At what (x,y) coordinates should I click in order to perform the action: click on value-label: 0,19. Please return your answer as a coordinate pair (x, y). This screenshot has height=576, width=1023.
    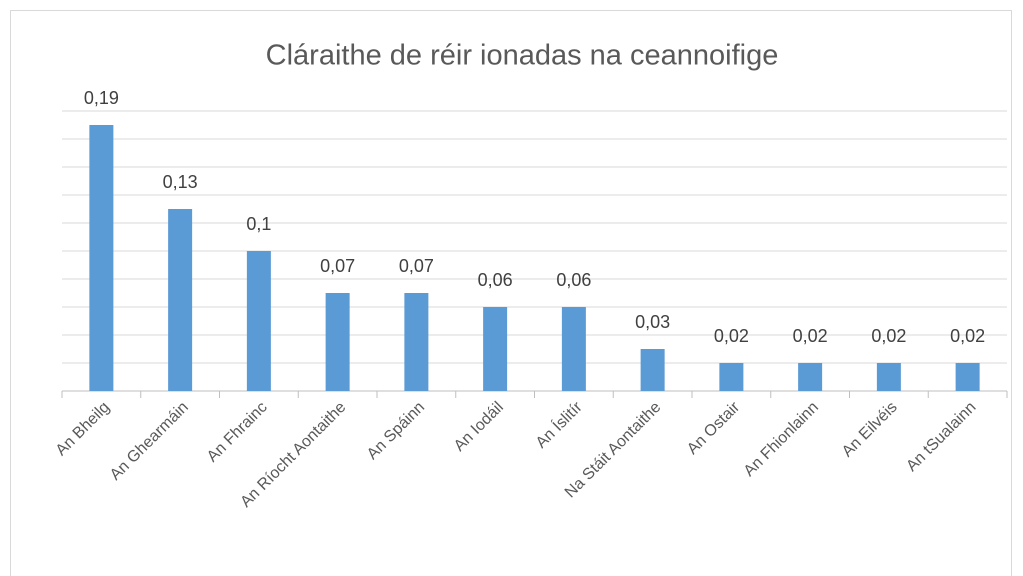
    Looking at the image, I should click on (101, 98).